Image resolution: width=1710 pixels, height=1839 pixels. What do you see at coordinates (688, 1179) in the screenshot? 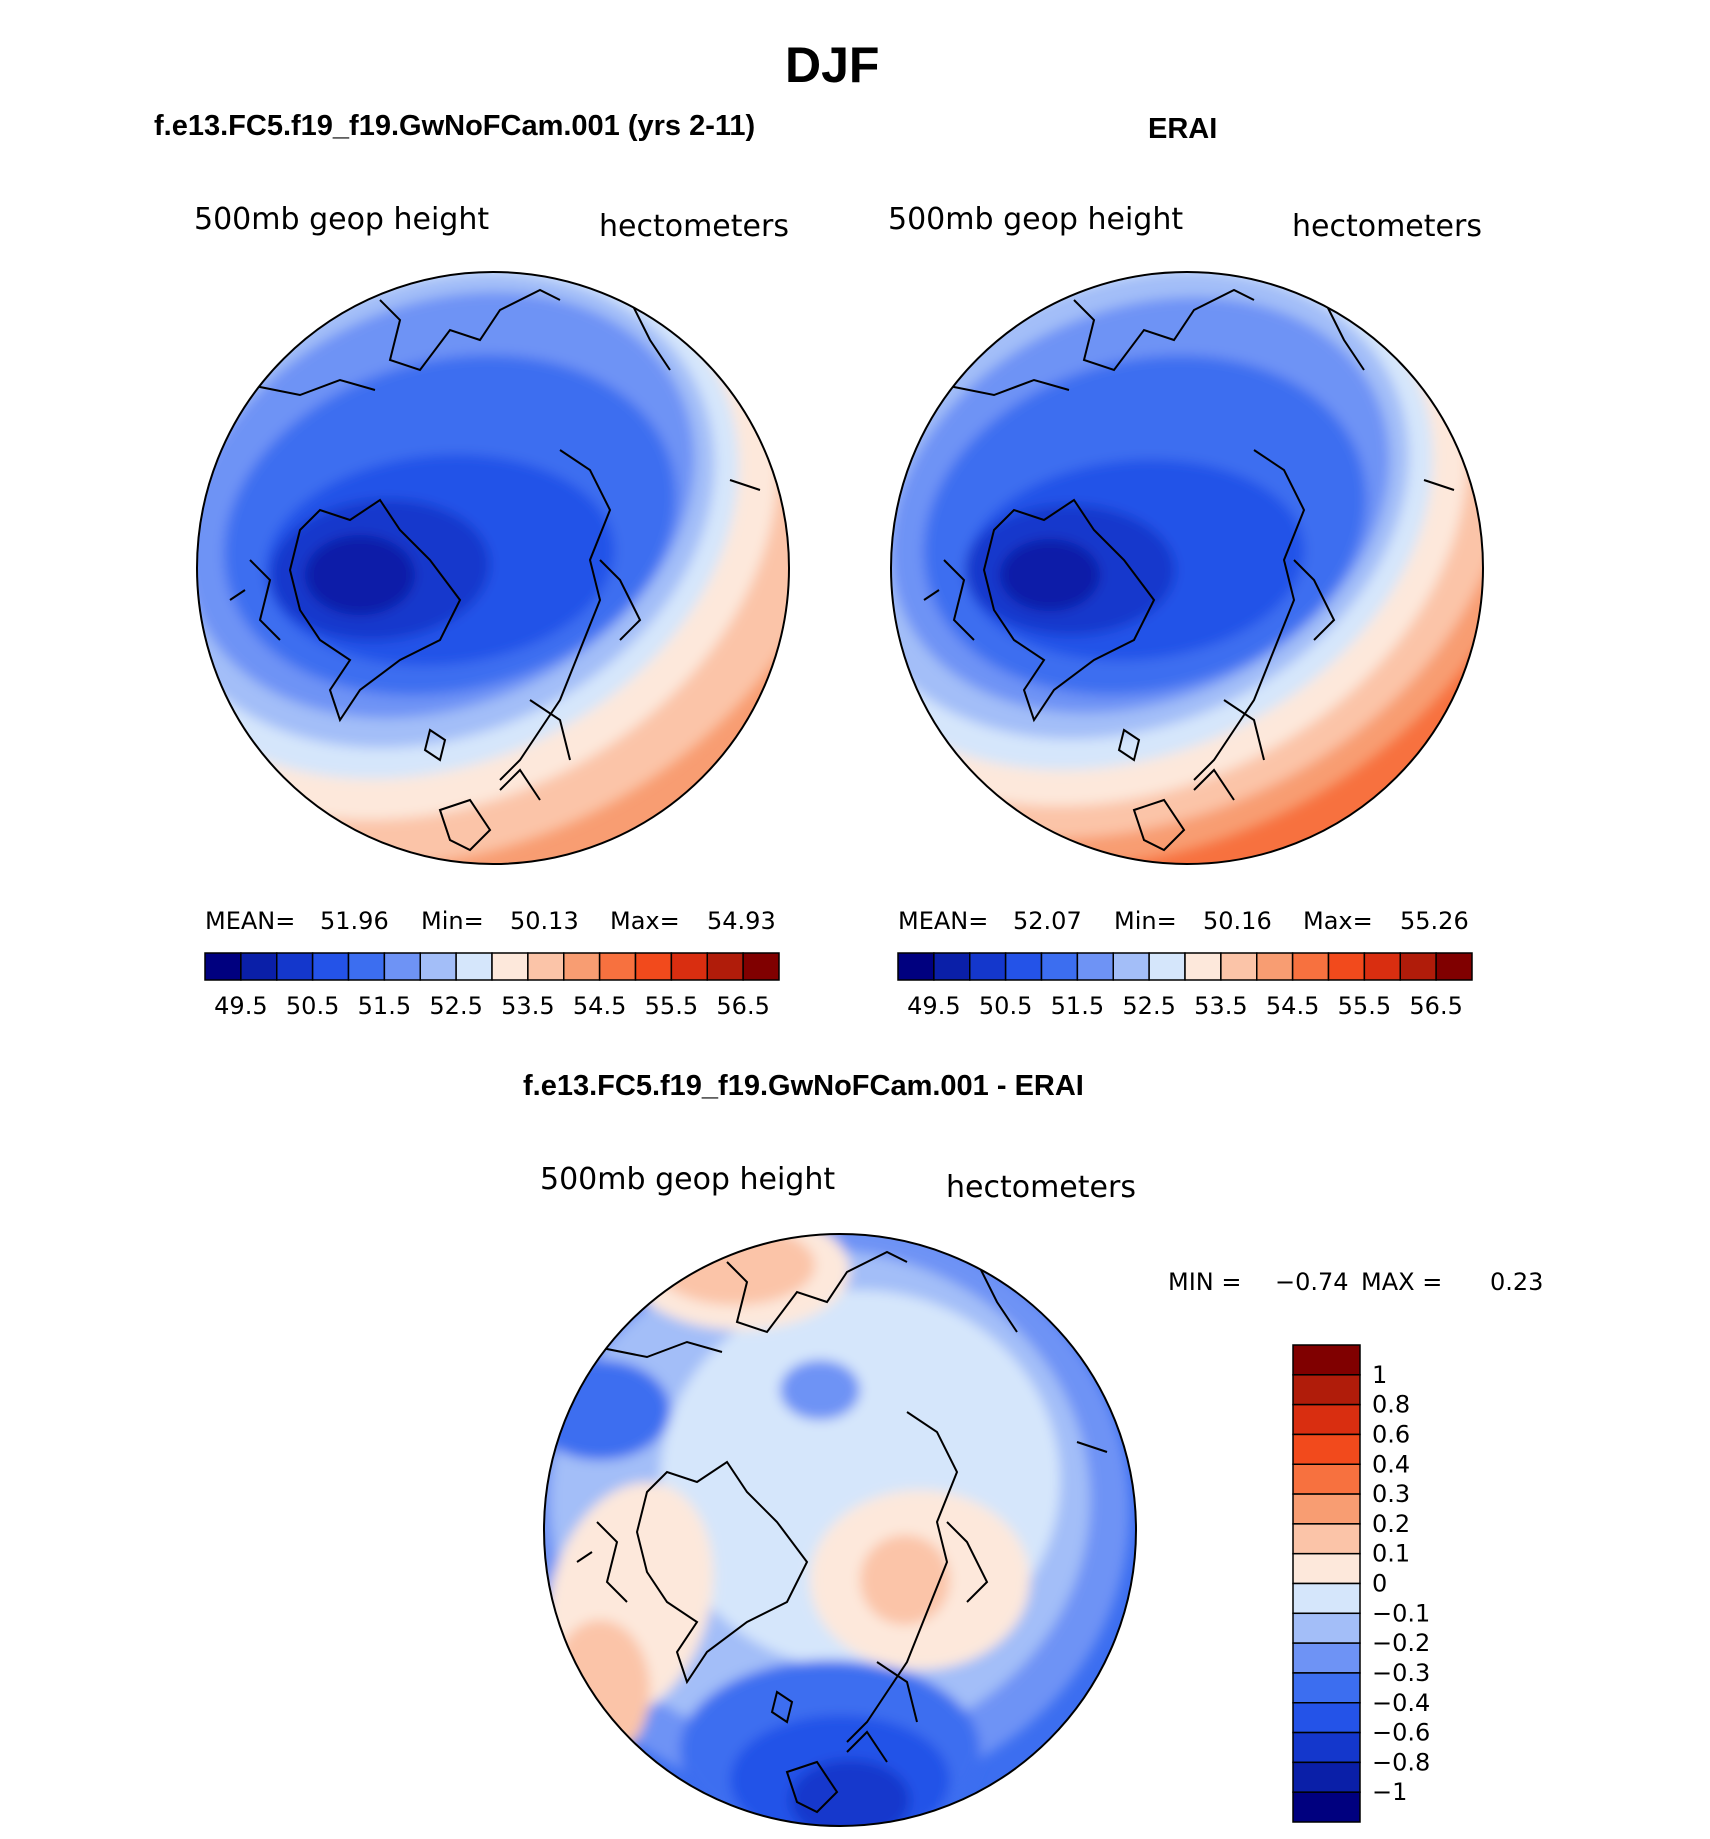
I see `panel3-variable: 500mb geop height` at bounding box center [688, 1179].